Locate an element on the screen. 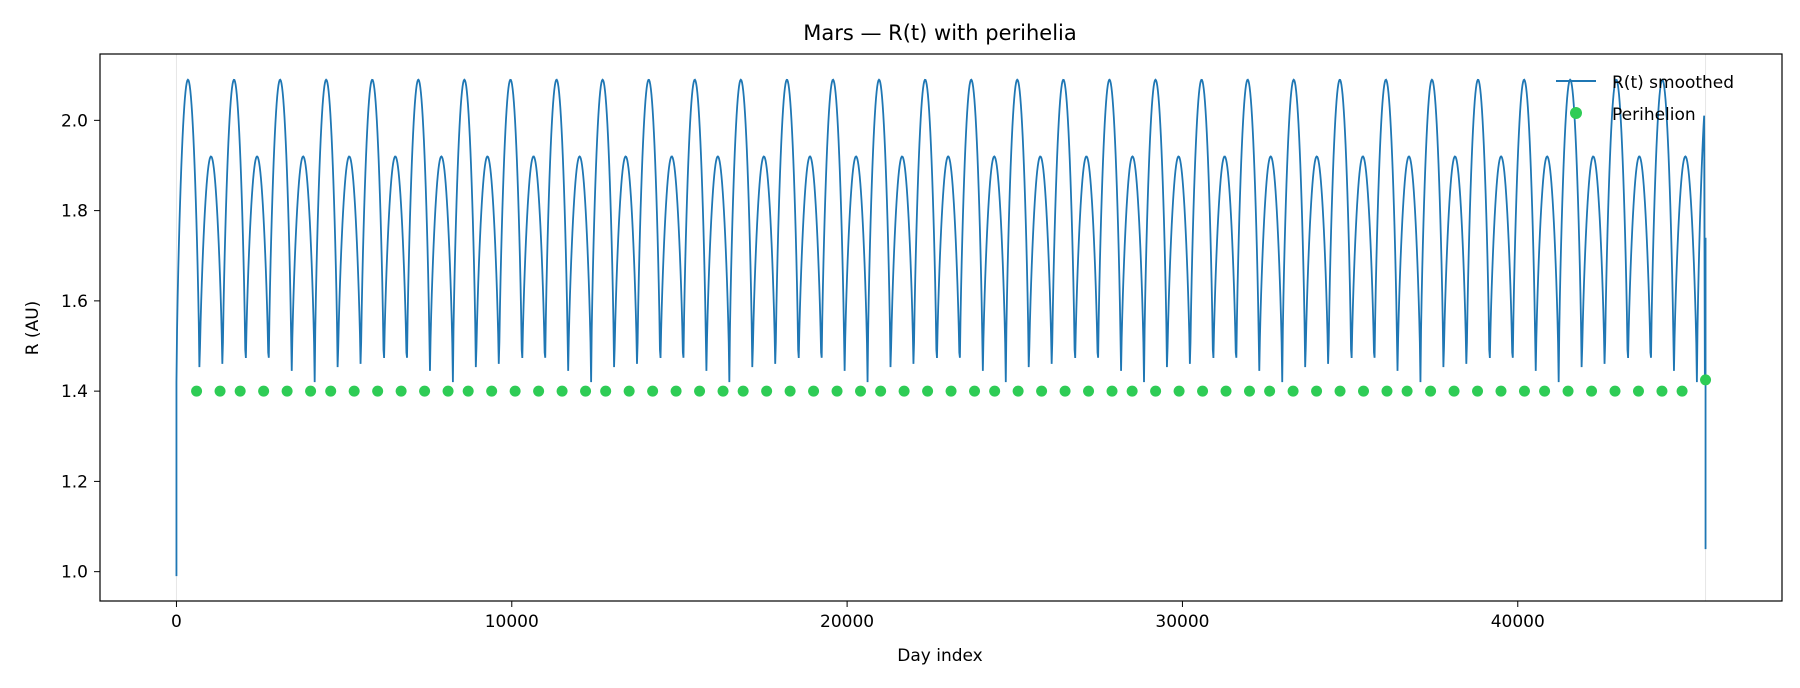 The image size is (1800, 688). x-tick-label: 30000 is located at coordinates (1182, 622).